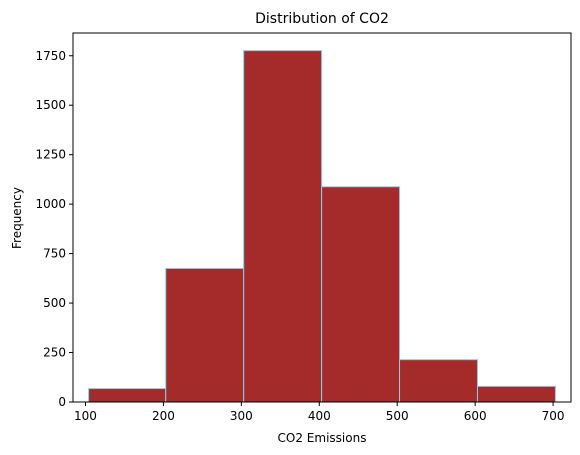 The height and width of the screenshot is (455, 580). I want to click on chart-title: Distribution of CO2, so click(322, 19).